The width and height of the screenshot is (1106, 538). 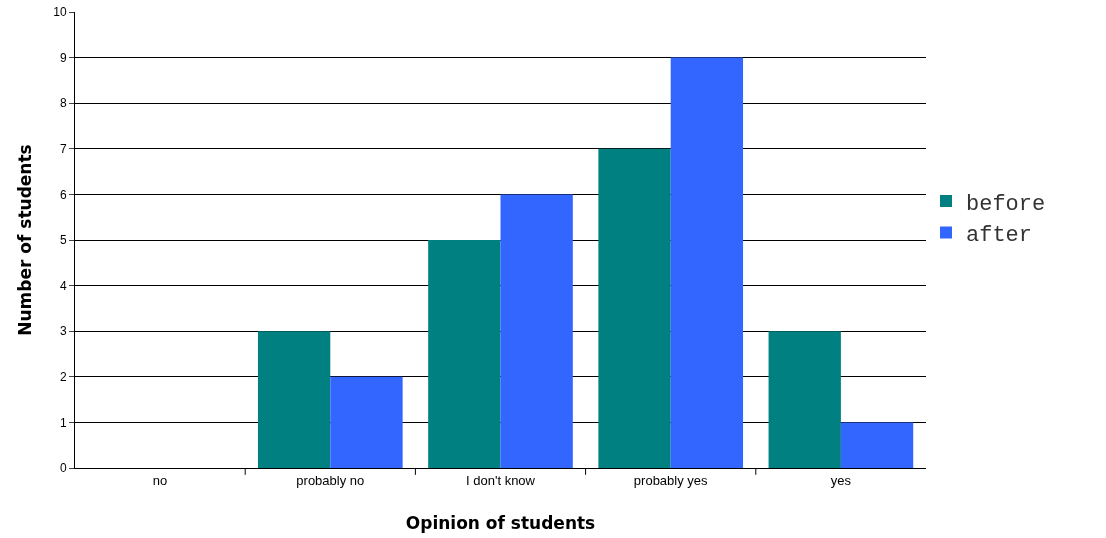 What do you see at coordinates (330, 480) in the screenshot?
I see `x-tick-label: probably no` at bounding box center [330, 480].